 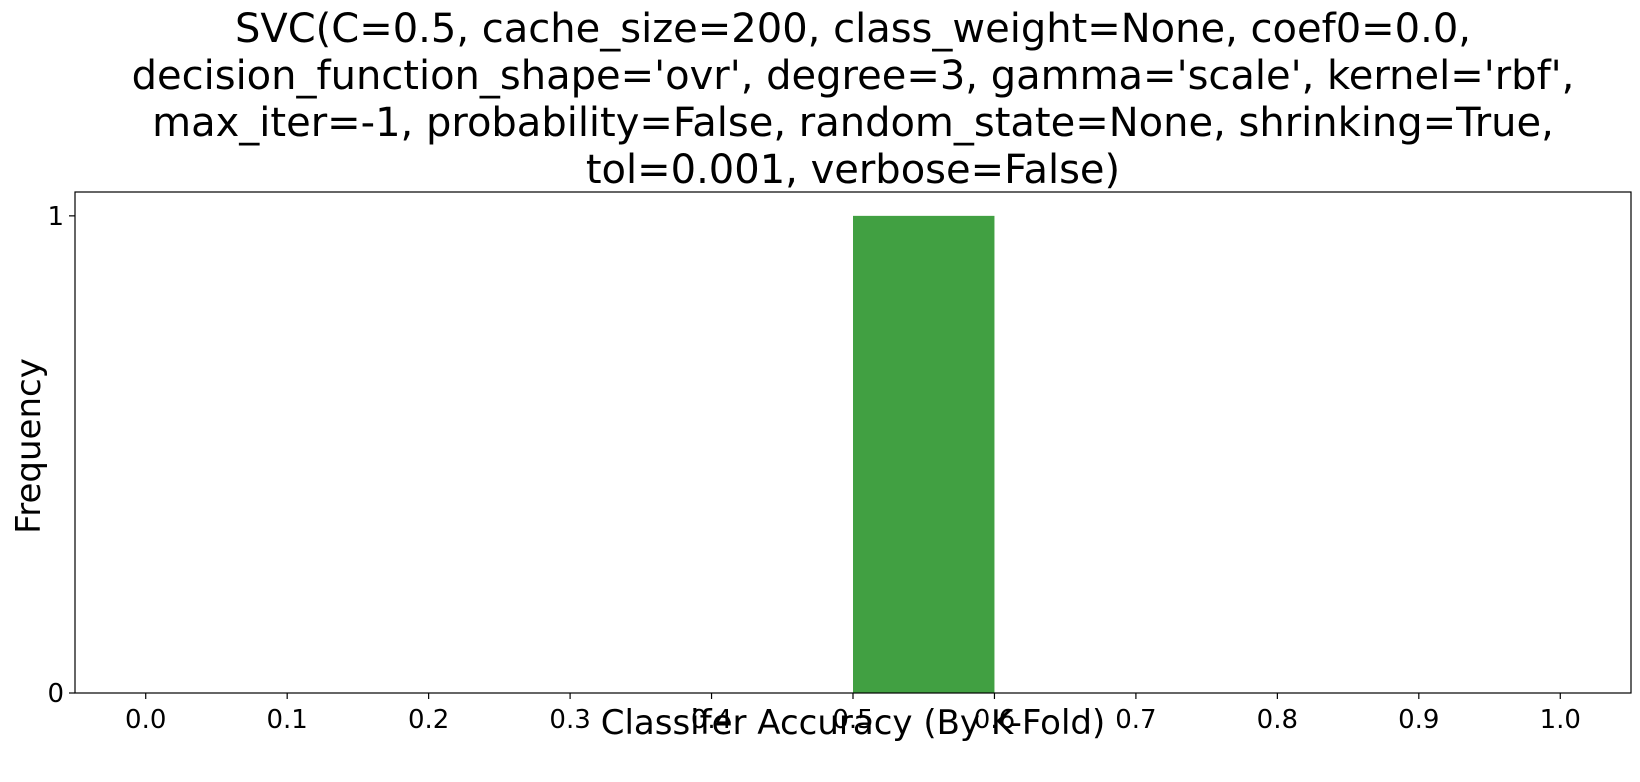 I want to click on x-tick-label: 0.0, so click(x=145, y=720).